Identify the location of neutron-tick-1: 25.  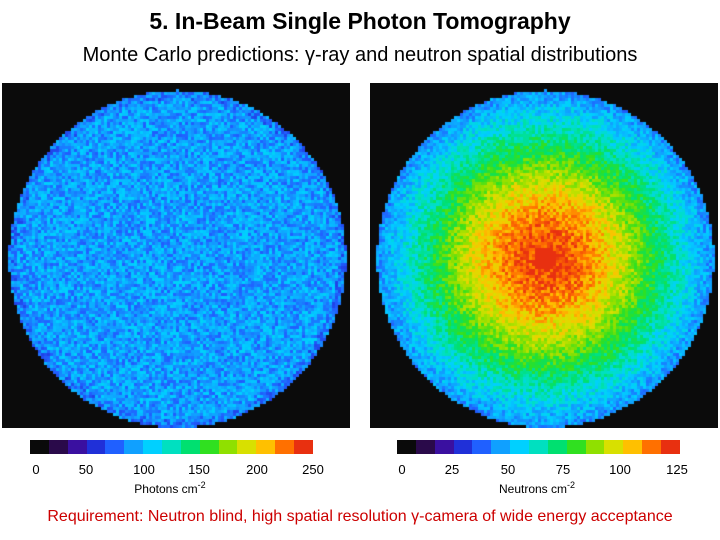
(452, 469).